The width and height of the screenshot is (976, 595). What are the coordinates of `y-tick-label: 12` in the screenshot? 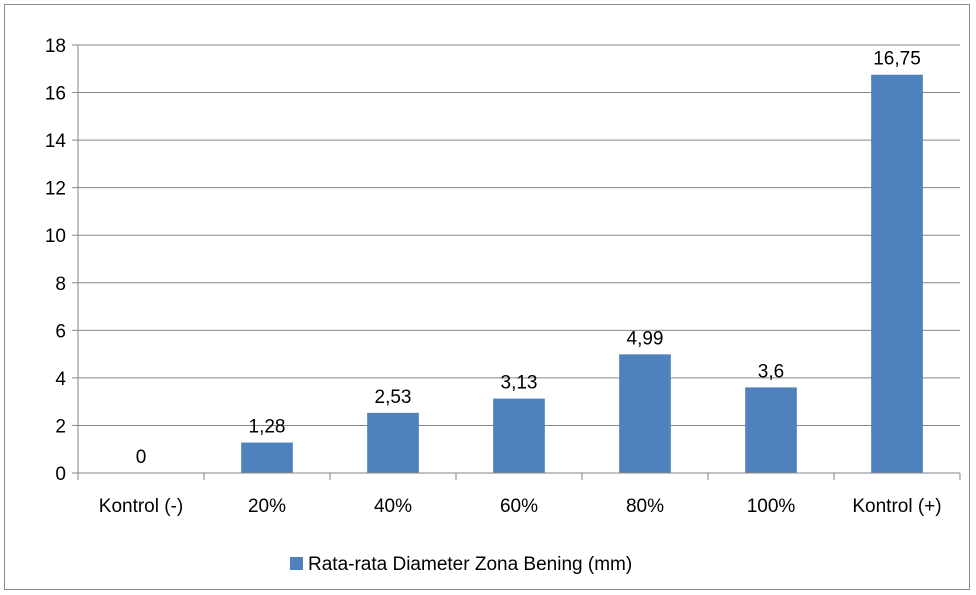 It's located at (55, 189).